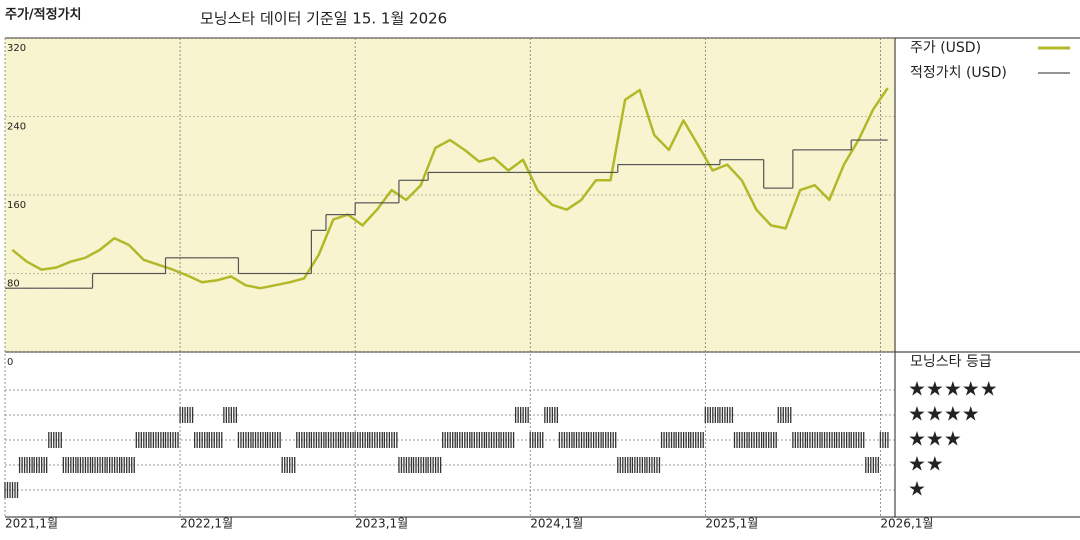 This screenshot has width=1080, height=540. What do you see at coordinates (953, 389) in the screenshot?
I see `rating-label: ★★★★★` at bounding box center [953, 389].